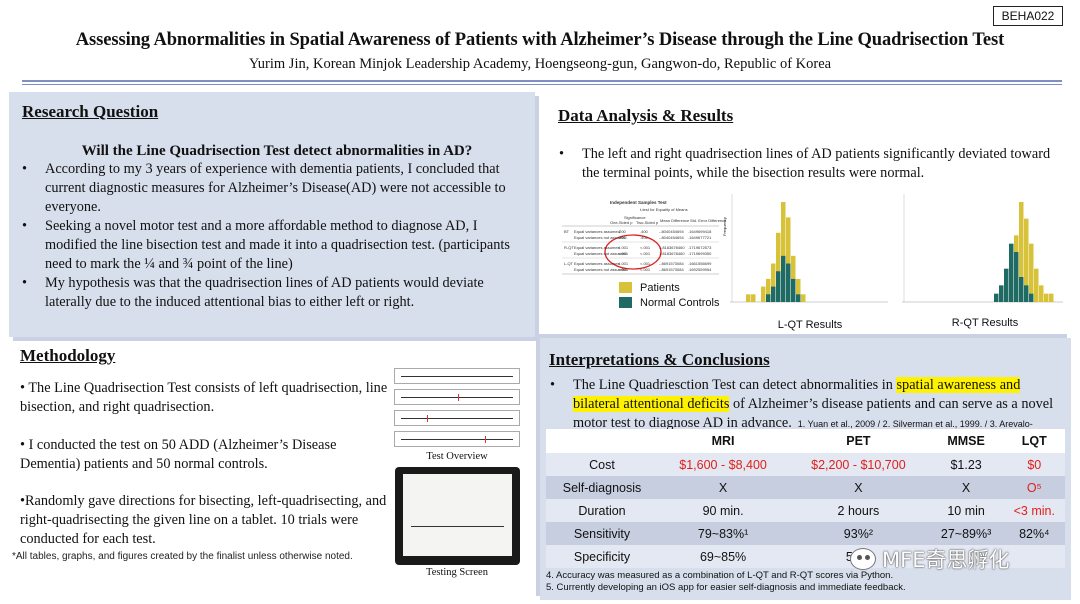 The height and width of the screenshot is (604, 1080). I want to click on table-cell: 79~83%¹, so click(723, 533).